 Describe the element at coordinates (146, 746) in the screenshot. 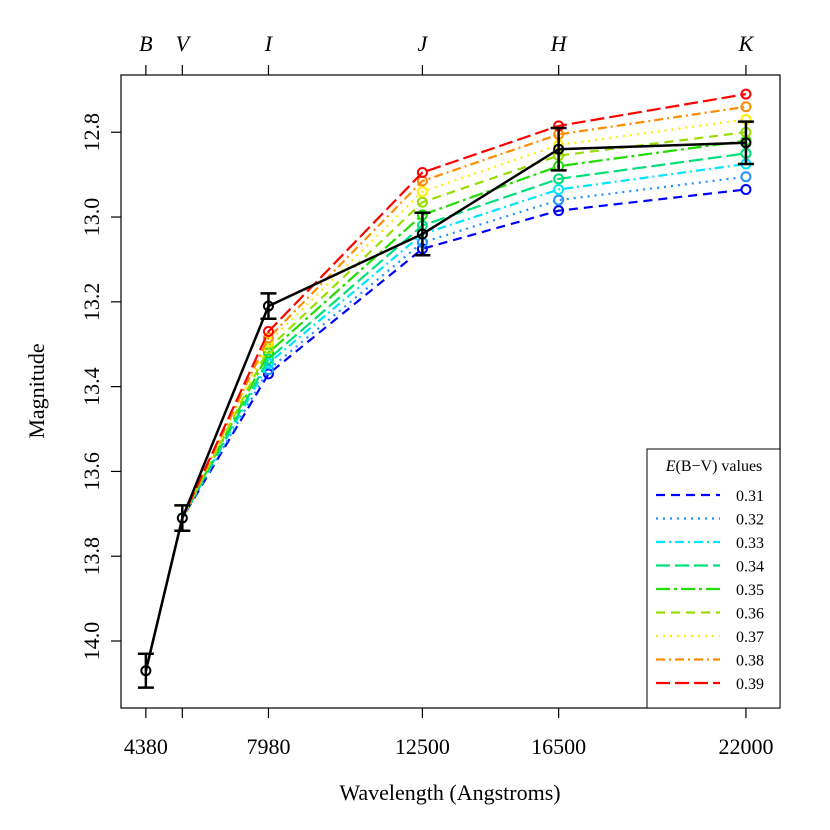

I see `x-tick-label-0: 4380` at that location.